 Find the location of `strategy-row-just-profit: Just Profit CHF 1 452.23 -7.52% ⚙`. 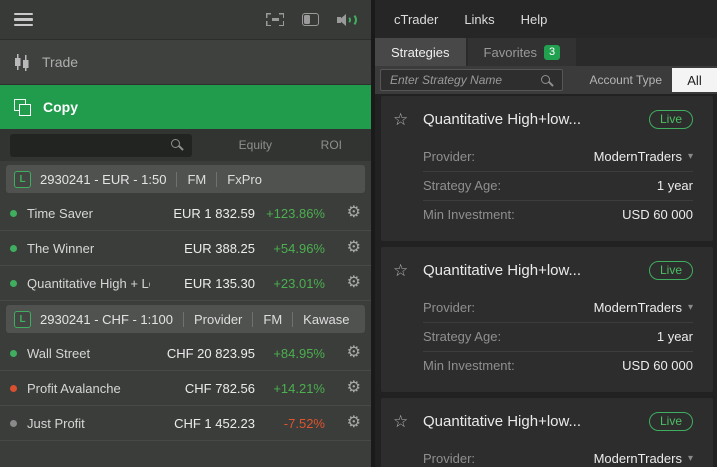

strategy-row-just-profit: Just Profit CHF 1 452.23 -7.52% ⚙ is located at coordinates (185, 423).